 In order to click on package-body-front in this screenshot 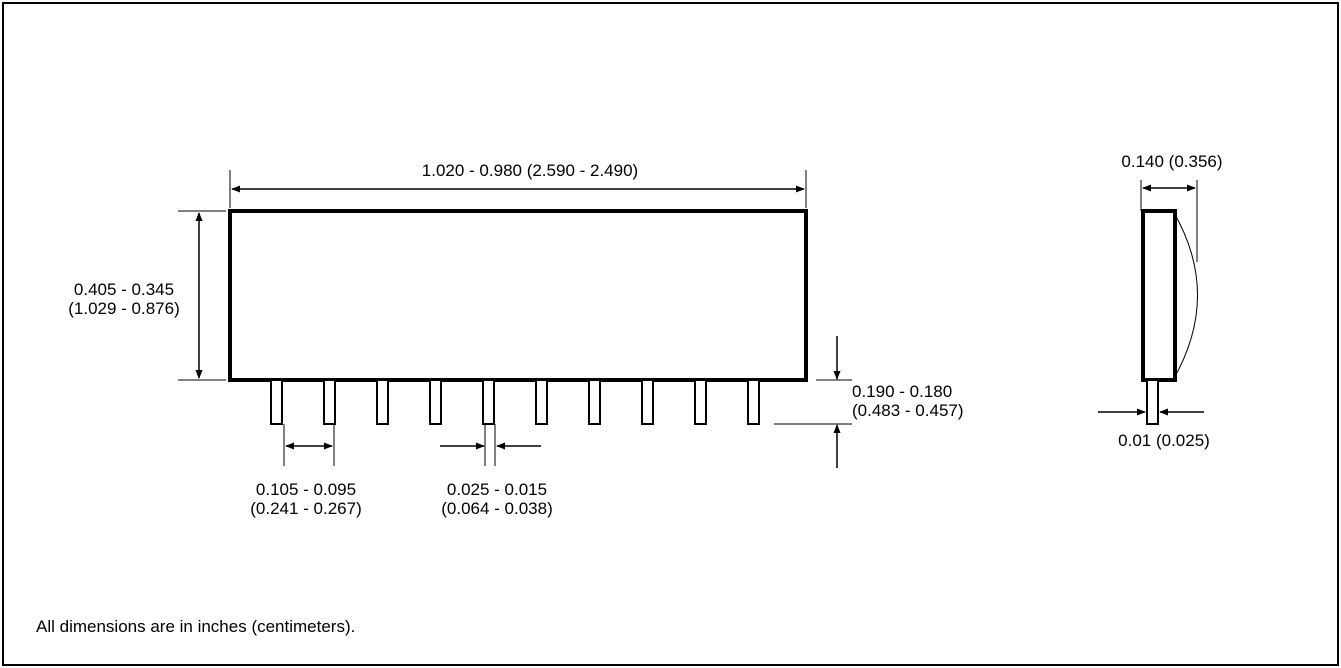, I will do `click(518, 295)`.